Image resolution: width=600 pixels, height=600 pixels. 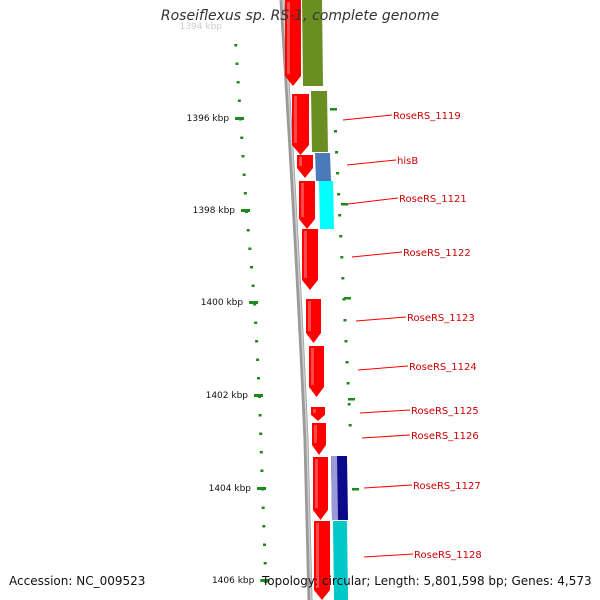 I want to click on genome-backbone-highlight, so click(x=297, y=300).